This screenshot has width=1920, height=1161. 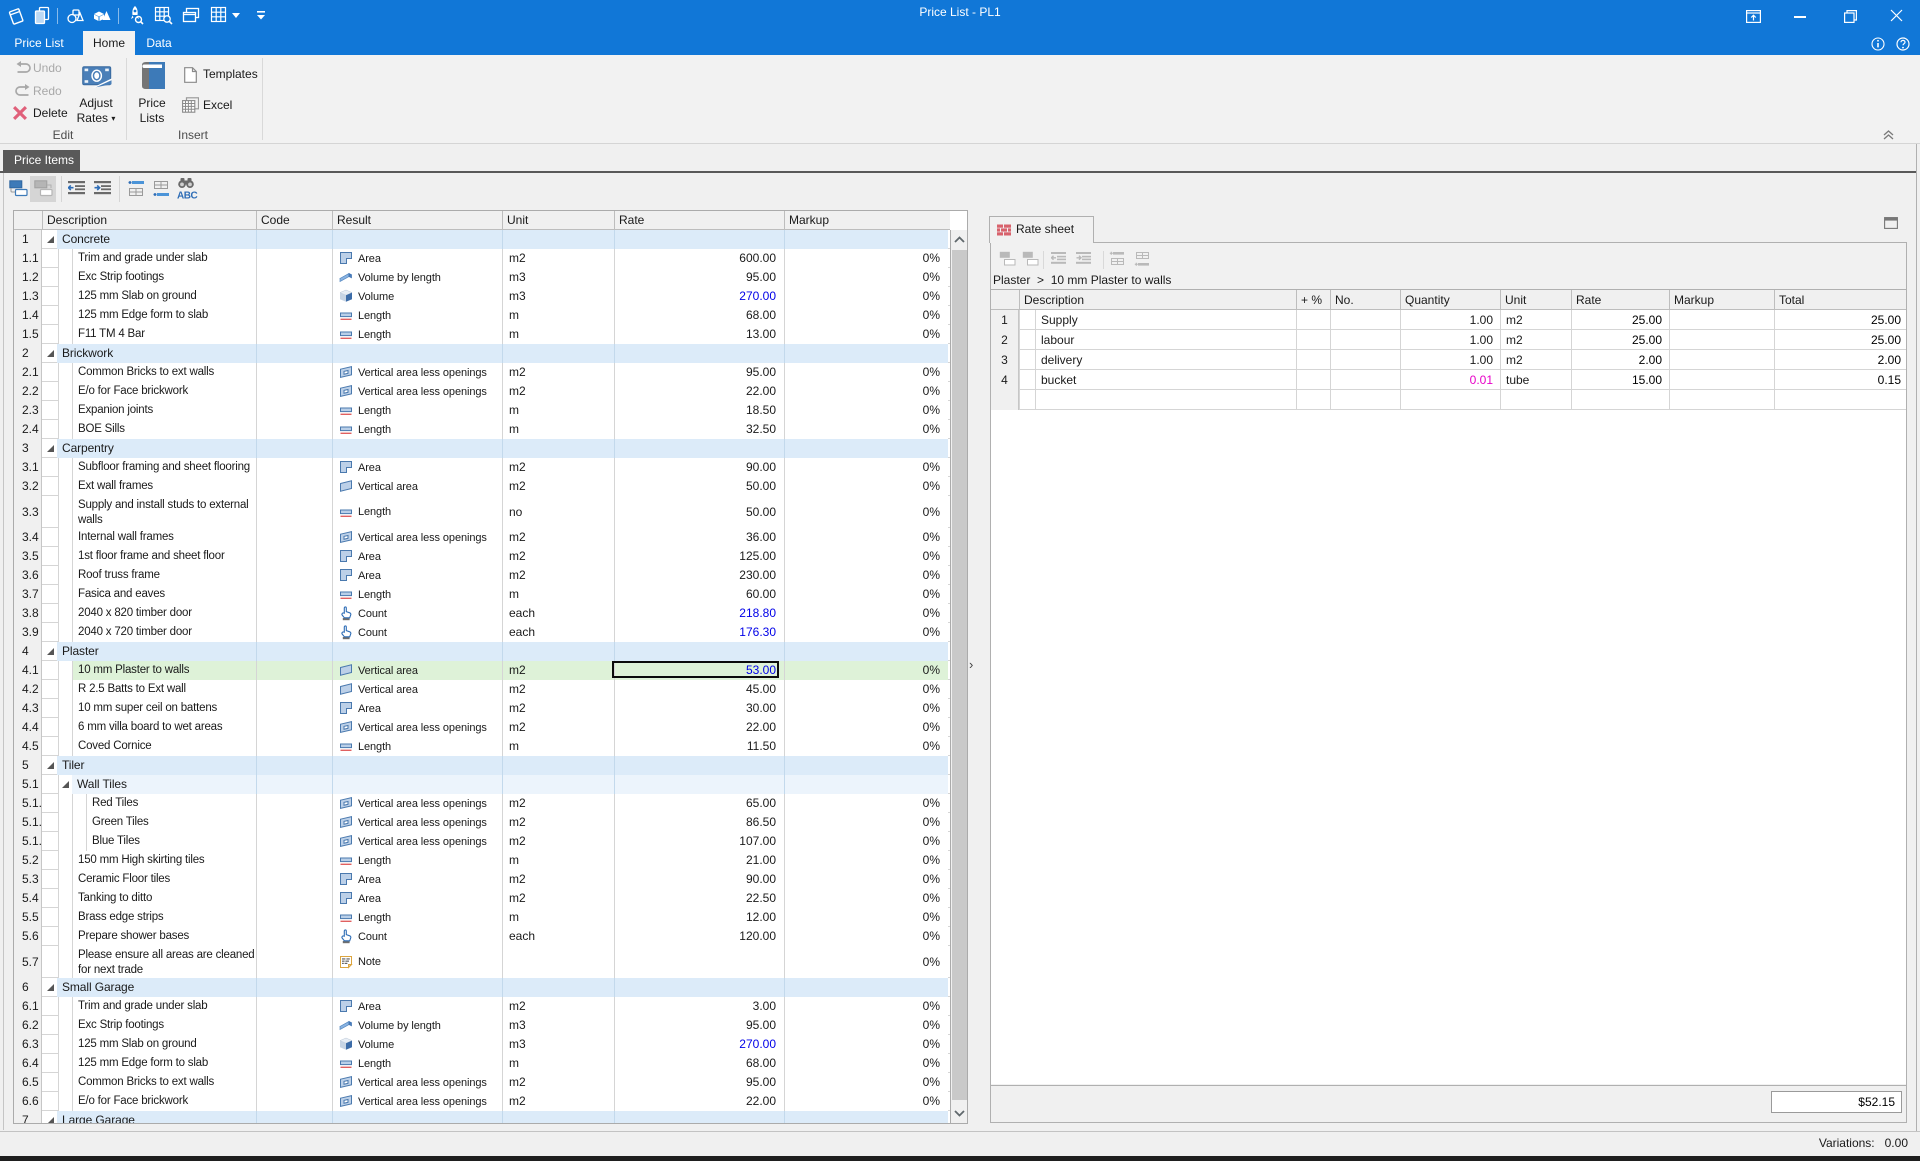 What do you see at coordinates (187, 196) in the screenshot?
I see `svg-text: ABC` at bounding box center [187, 196].